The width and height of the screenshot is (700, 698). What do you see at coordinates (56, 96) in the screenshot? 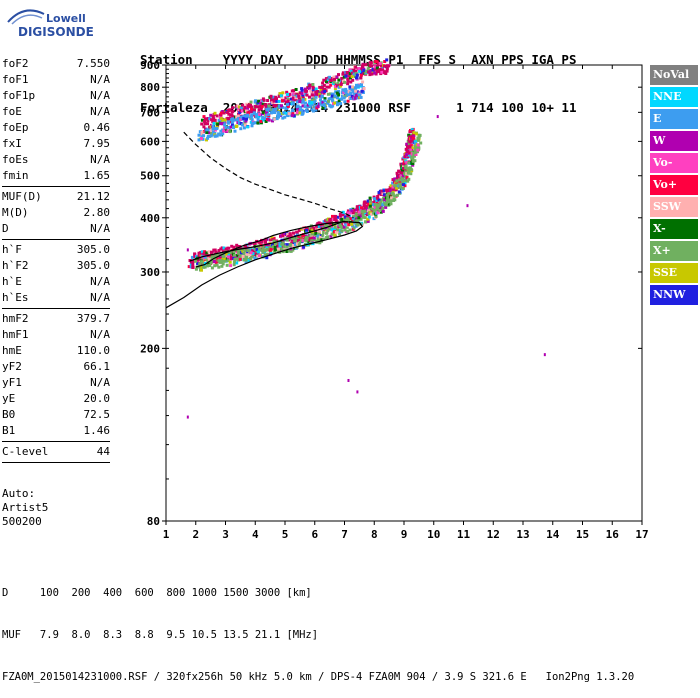
I see `param-row: foF1p N/A` at bounding box center [56, 96].